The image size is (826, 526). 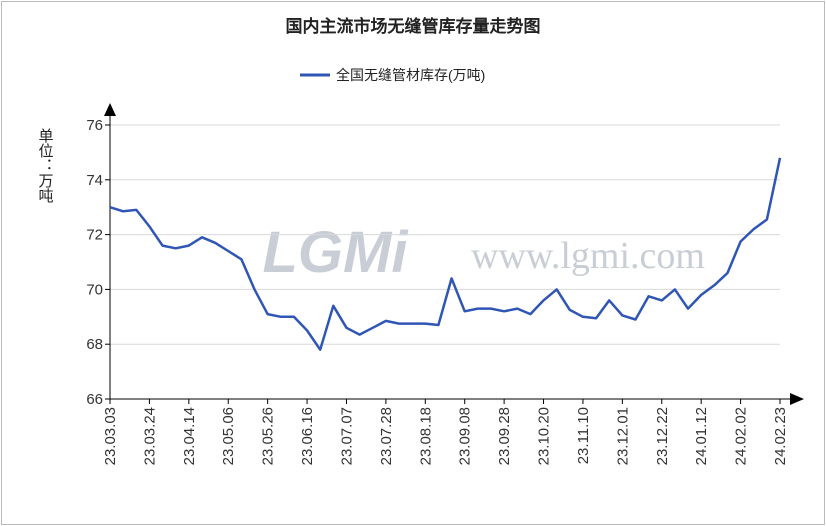 What do you see at coordinates (268, 436) in the screenshot?
I see `x-tick-label: 23.05.26` at bounding box center [268, 436].